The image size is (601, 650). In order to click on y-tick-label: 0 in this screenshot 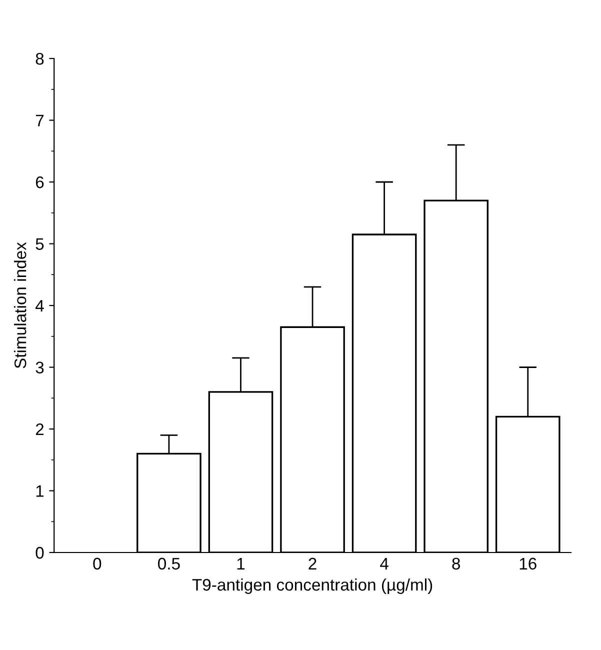, I will do `click(40, 552)`.